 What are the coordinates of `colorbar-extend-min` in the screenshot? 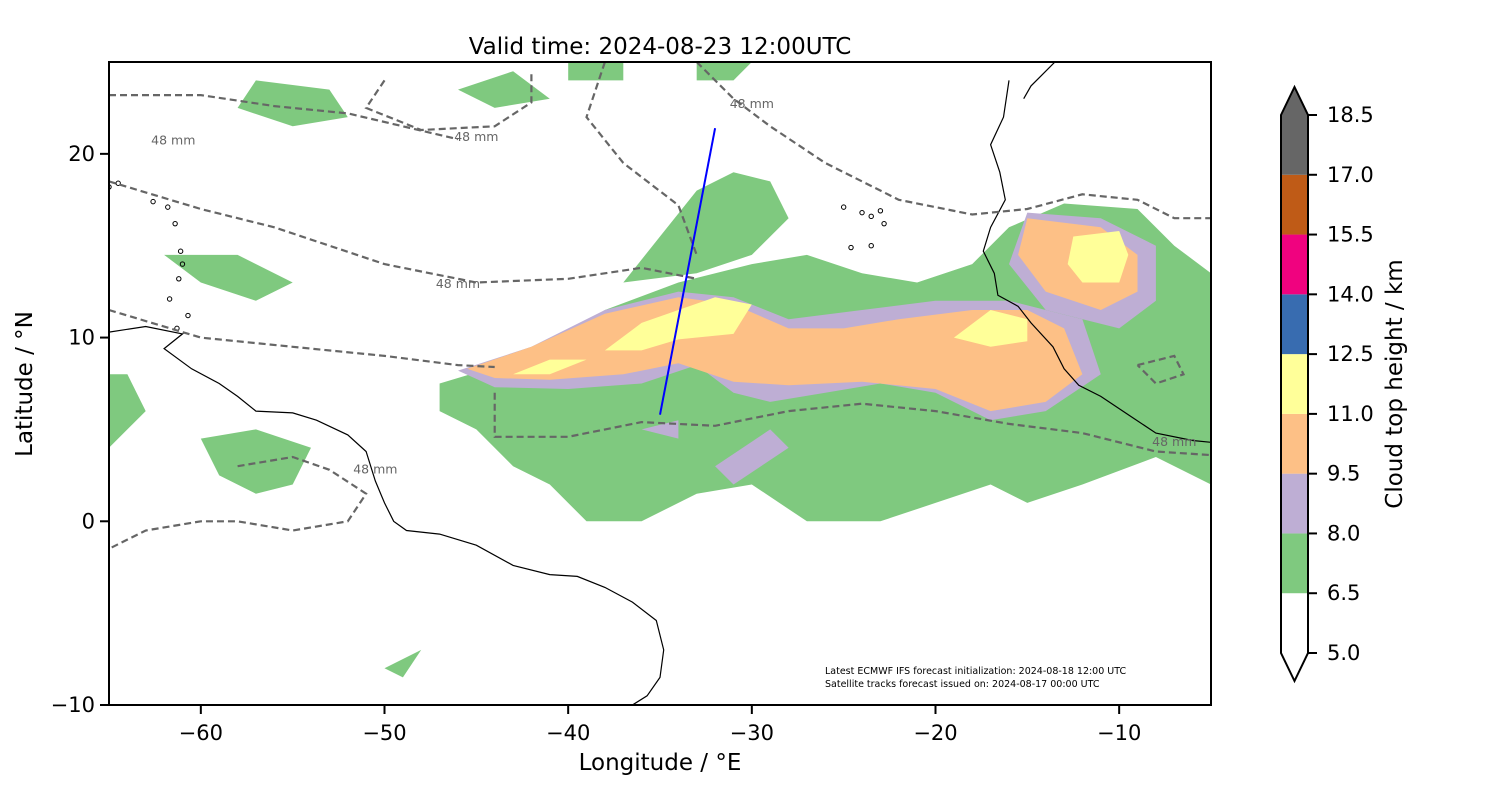 It's located at (1294, 667).